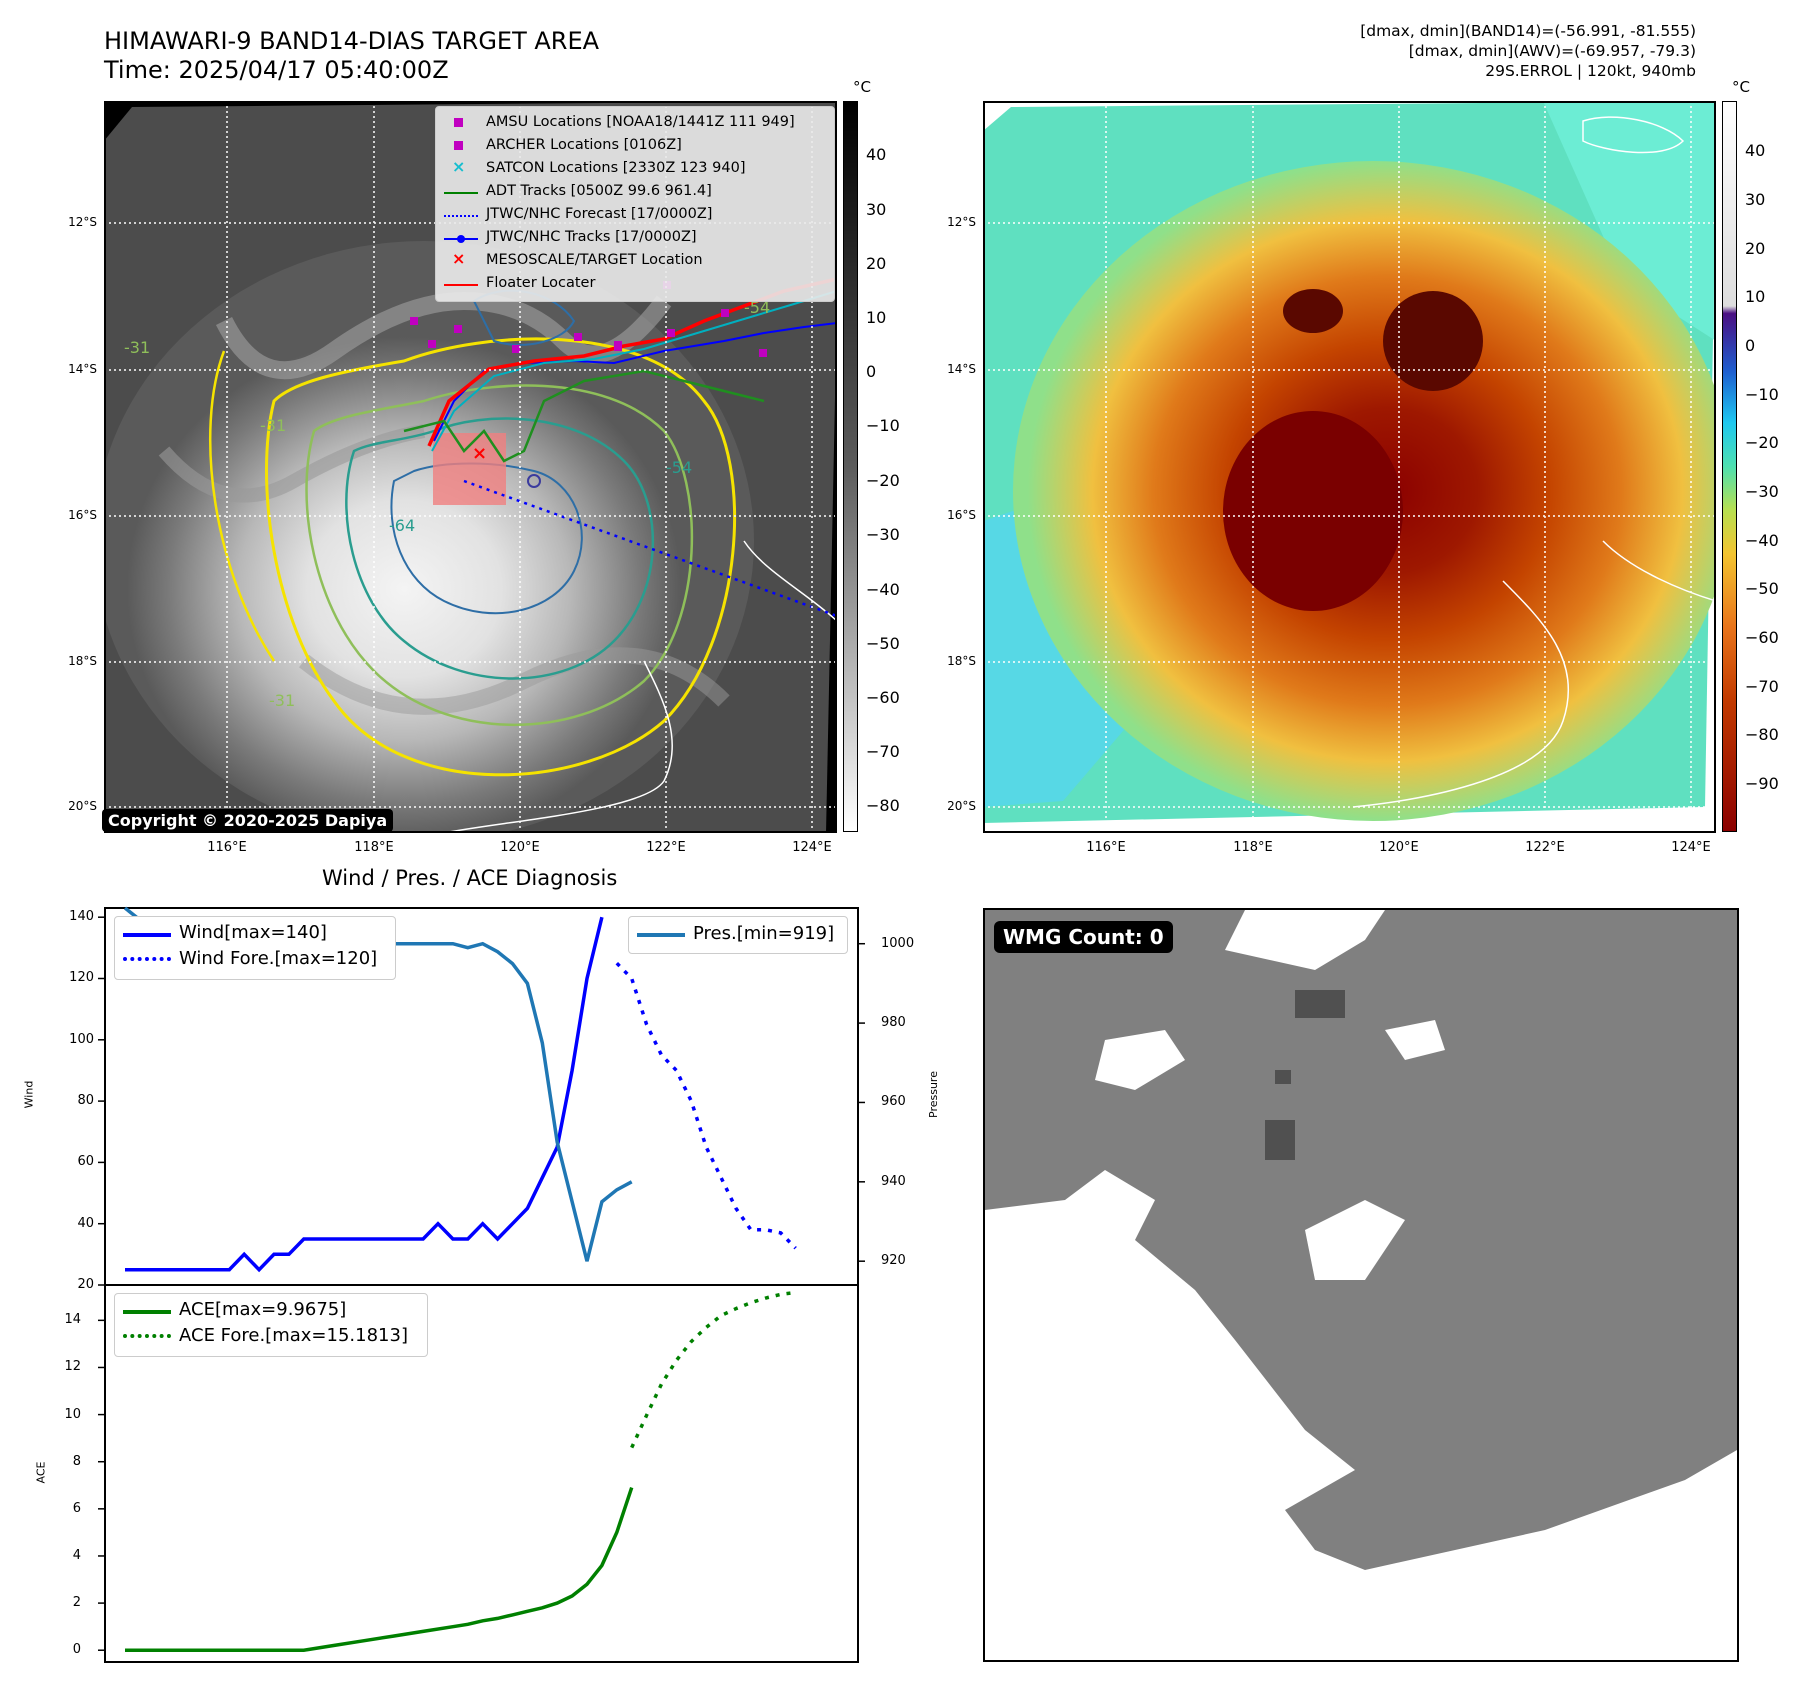  Describe the element at coordinates (85, 1101) in the screenshot. I see `wind-tick-label: 80` at that location.